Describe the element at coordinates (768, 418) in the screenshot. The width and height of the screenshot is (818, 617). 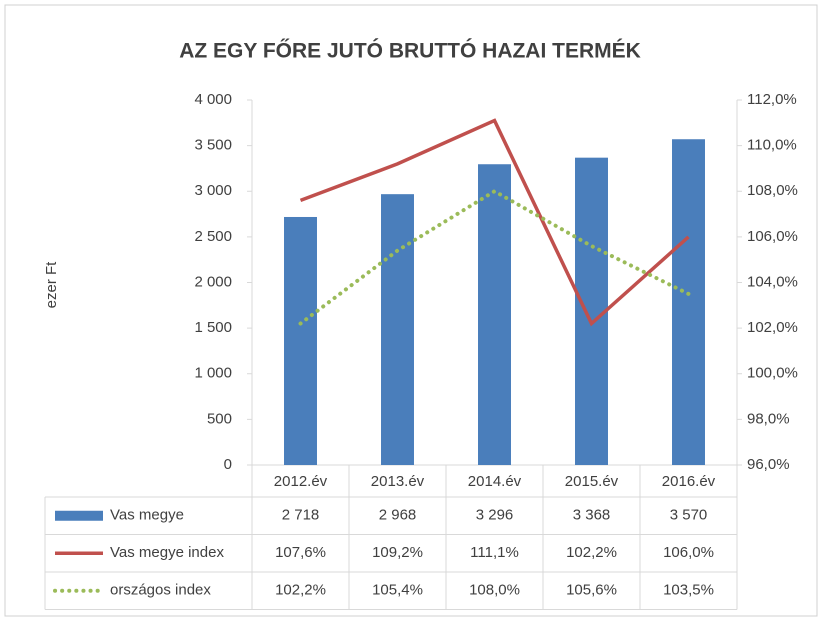
I see `y2-tick-label: 98,0%` at that location.